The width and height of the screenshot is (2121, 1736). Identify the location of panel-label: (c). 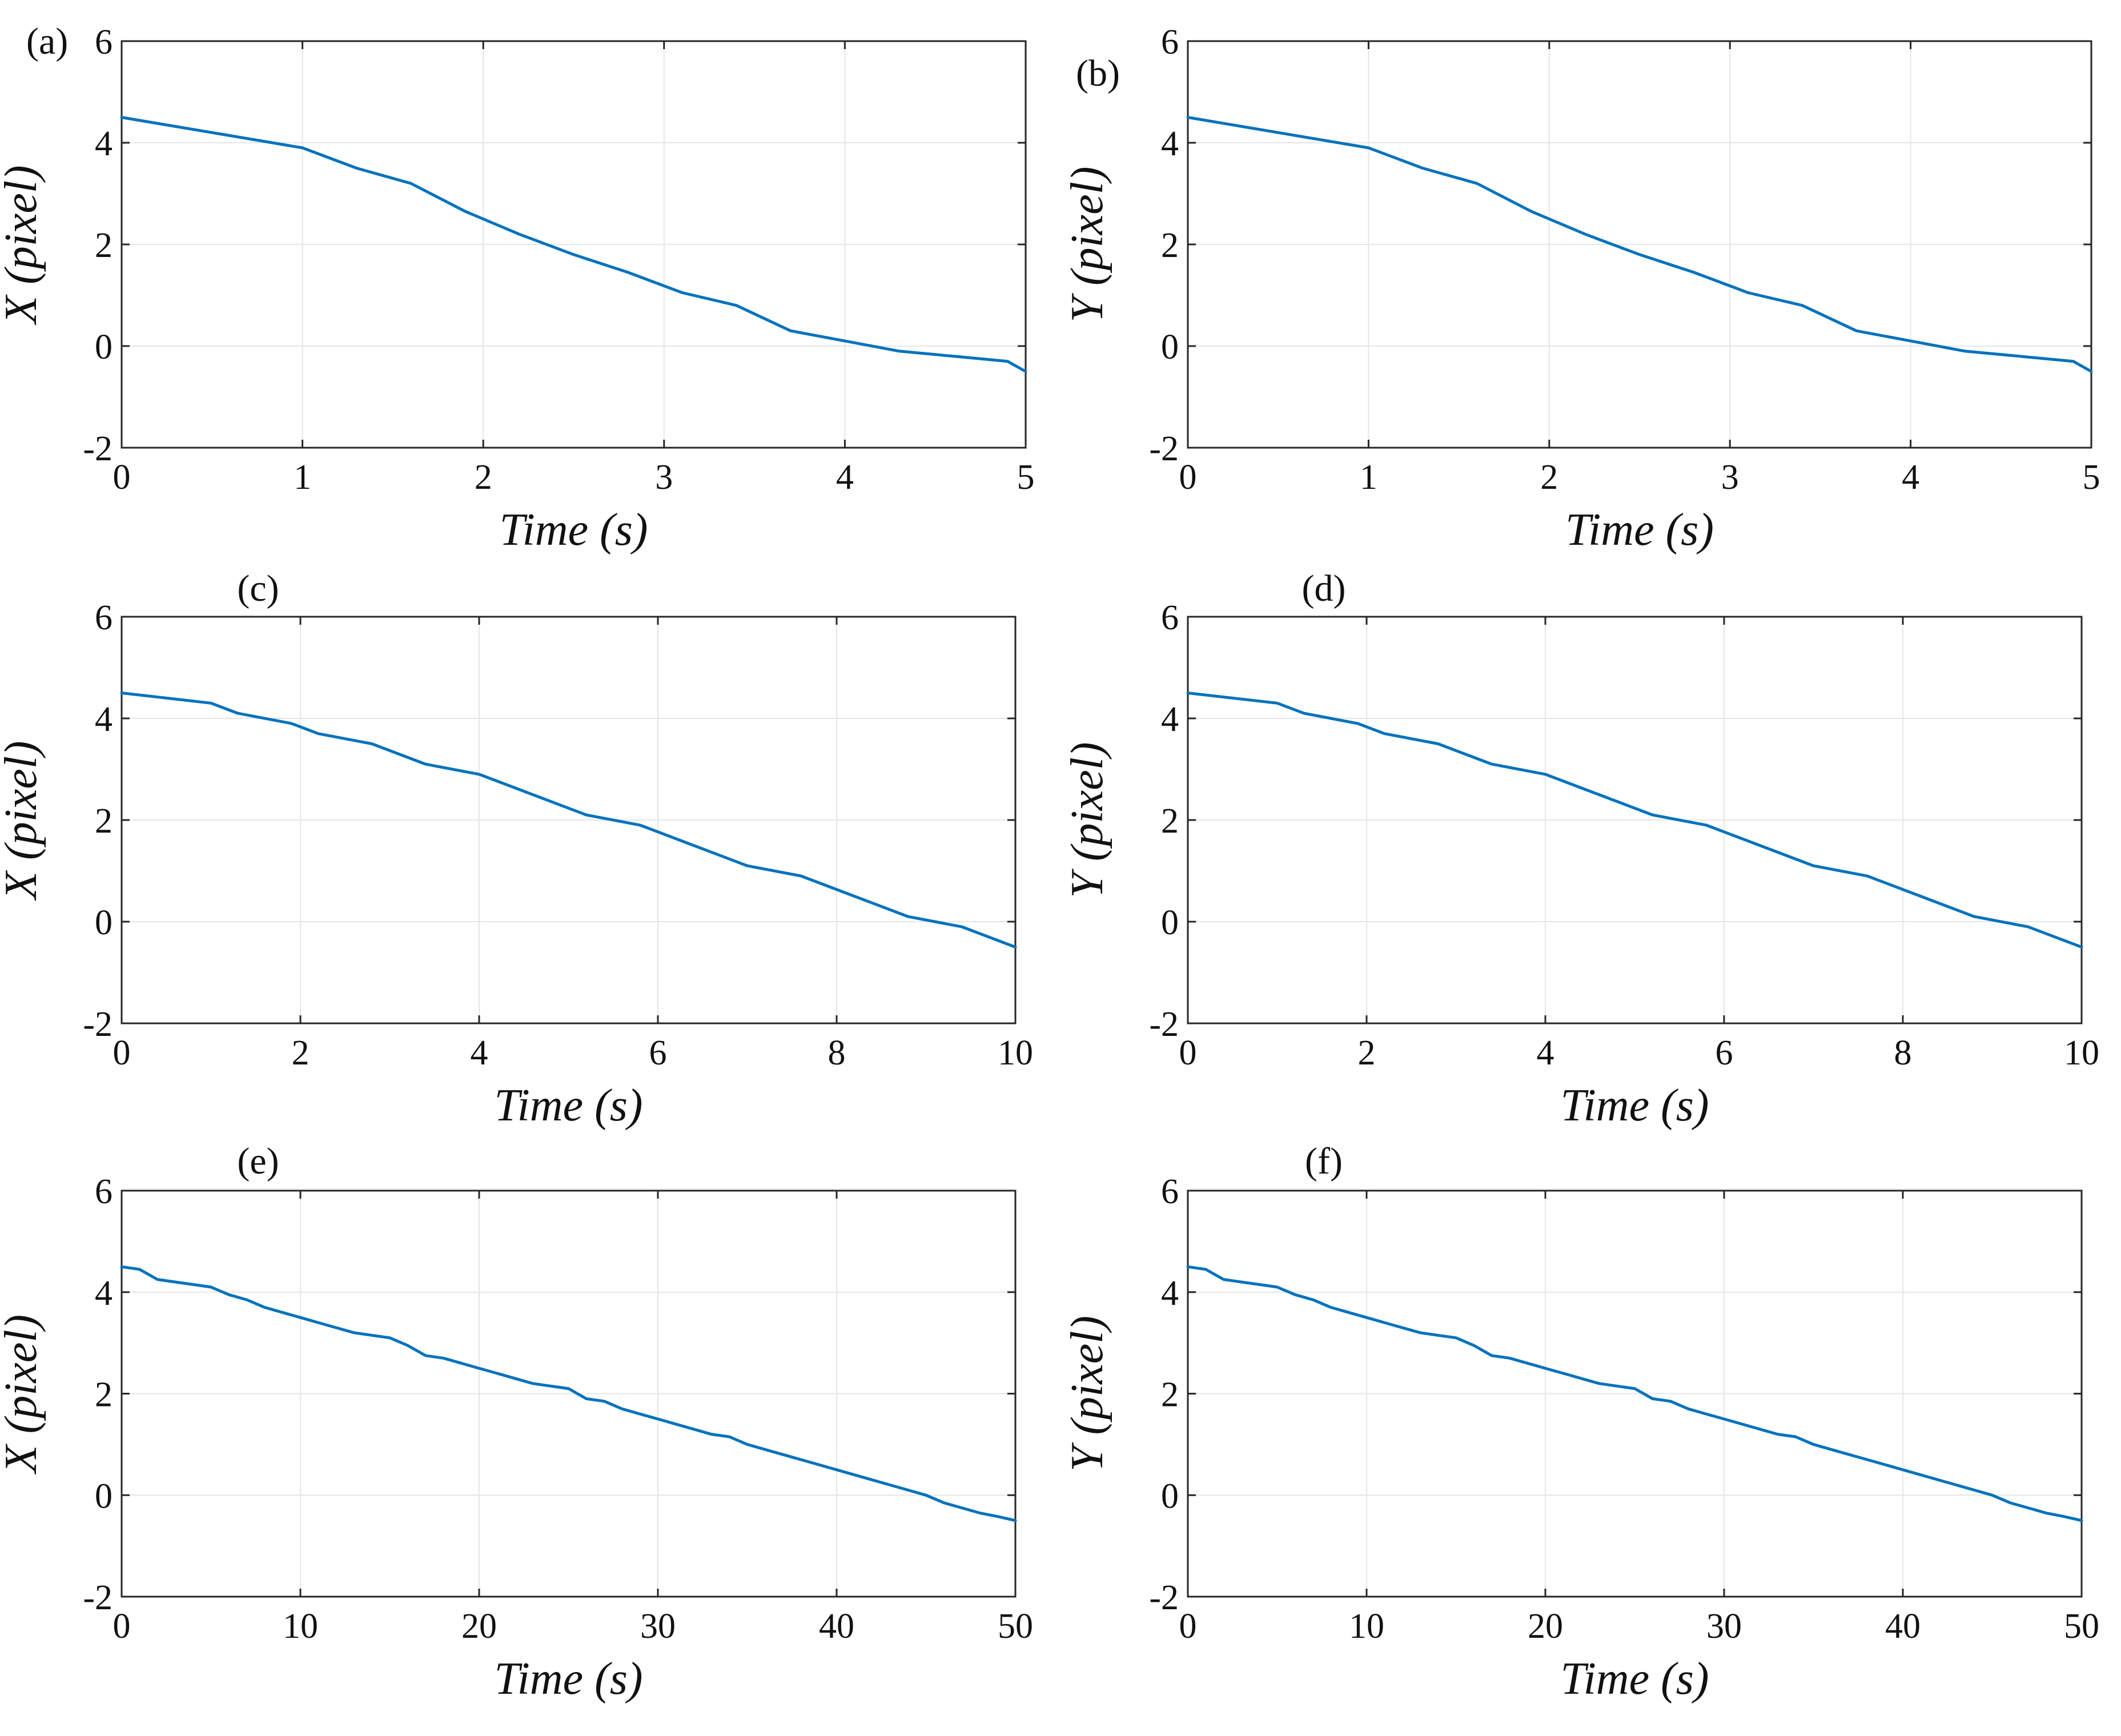
(258, 588).